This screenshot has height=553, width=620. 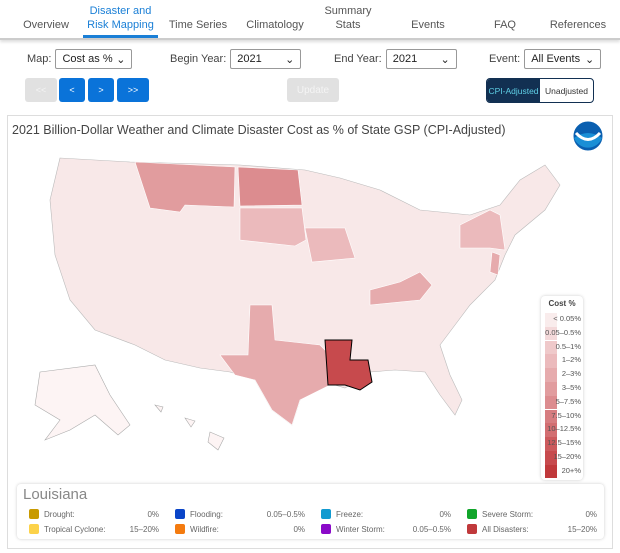 What do you see at coordinates (198, 19) in the screenshot?
I see `tab-time-series: Time Series` at bounding box center [198, 19].